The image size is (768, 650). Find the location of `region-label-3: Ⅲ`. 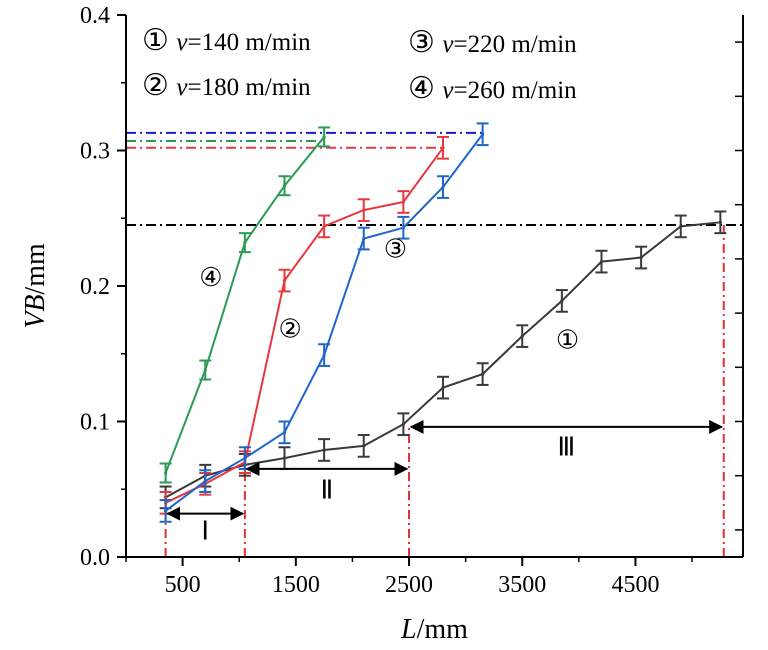

region-label-3: Ⅲ is located at coordinates (566, 446).